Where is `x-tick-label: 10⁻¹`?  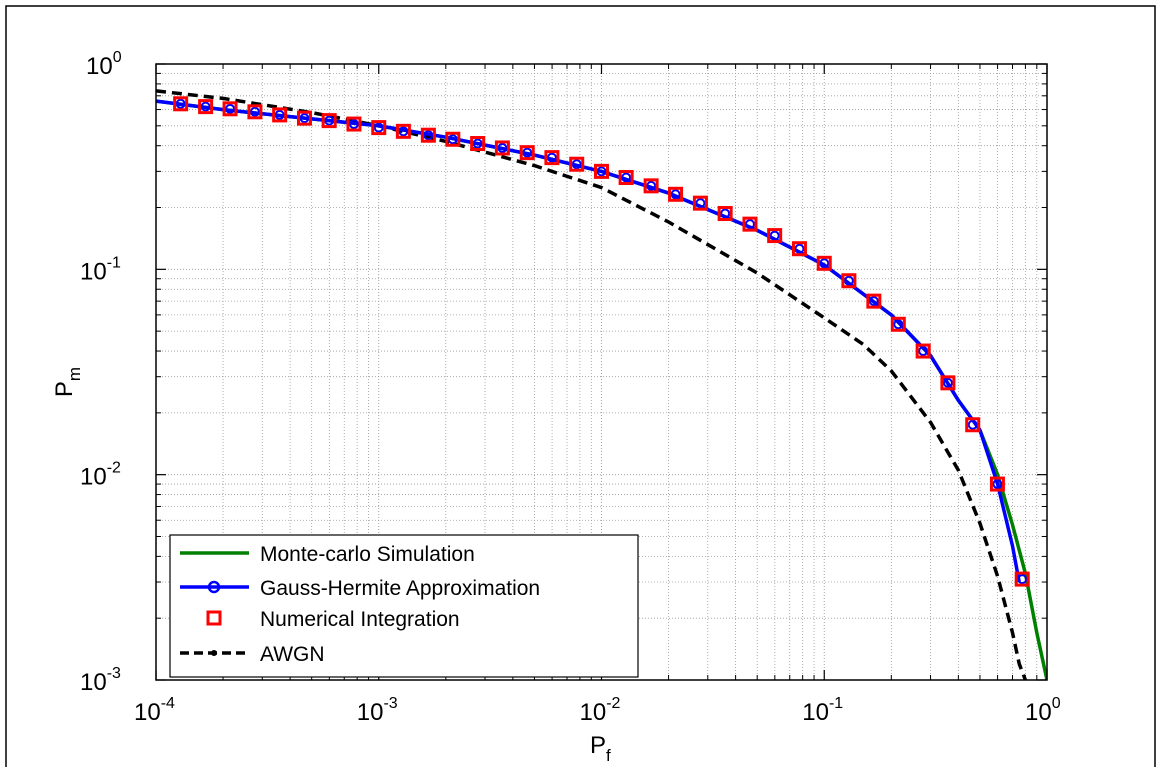
x-tick-label: 10⁻¹ is located at coordinates (822, 710).